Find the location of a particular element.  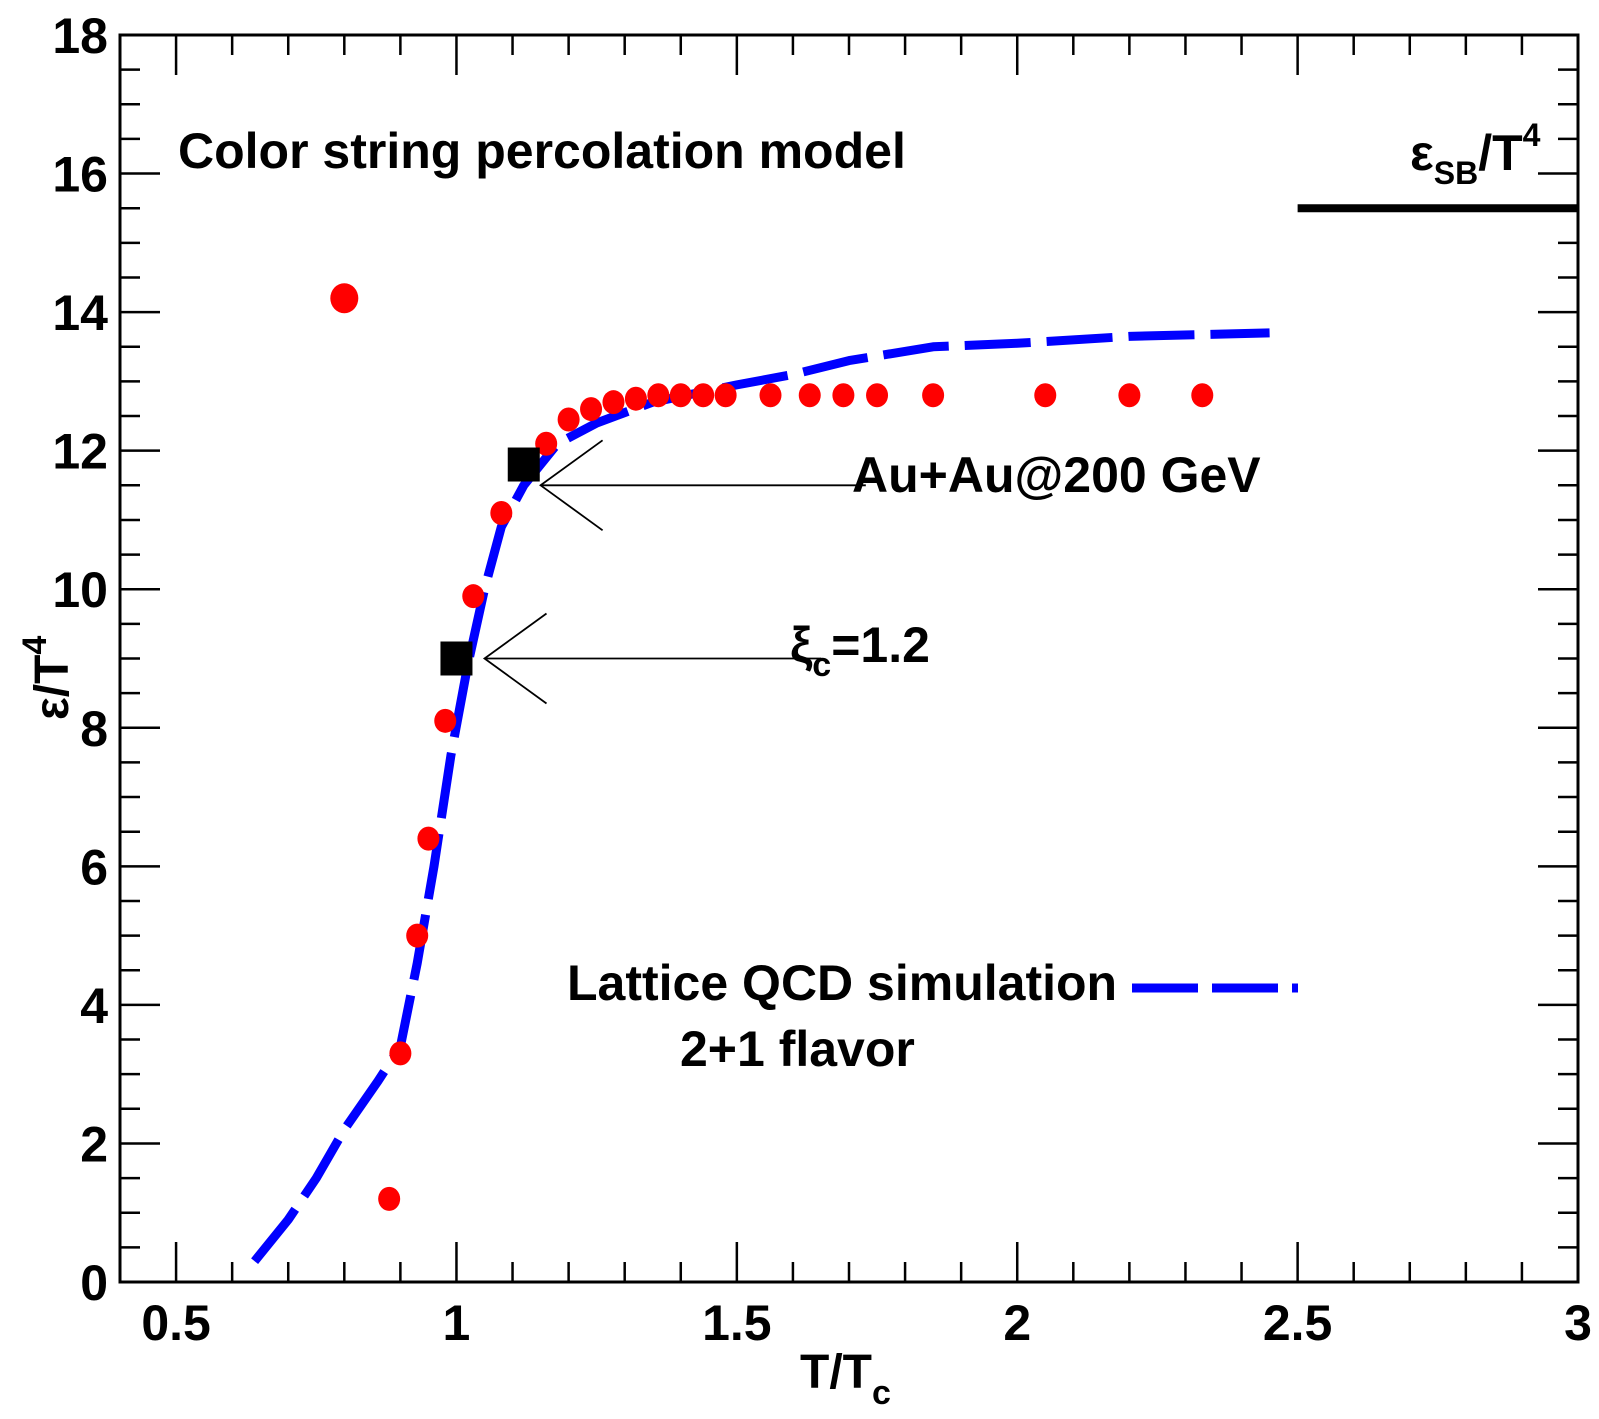

xi-label: ξc=1.2 is located at coordinates (860, 650).